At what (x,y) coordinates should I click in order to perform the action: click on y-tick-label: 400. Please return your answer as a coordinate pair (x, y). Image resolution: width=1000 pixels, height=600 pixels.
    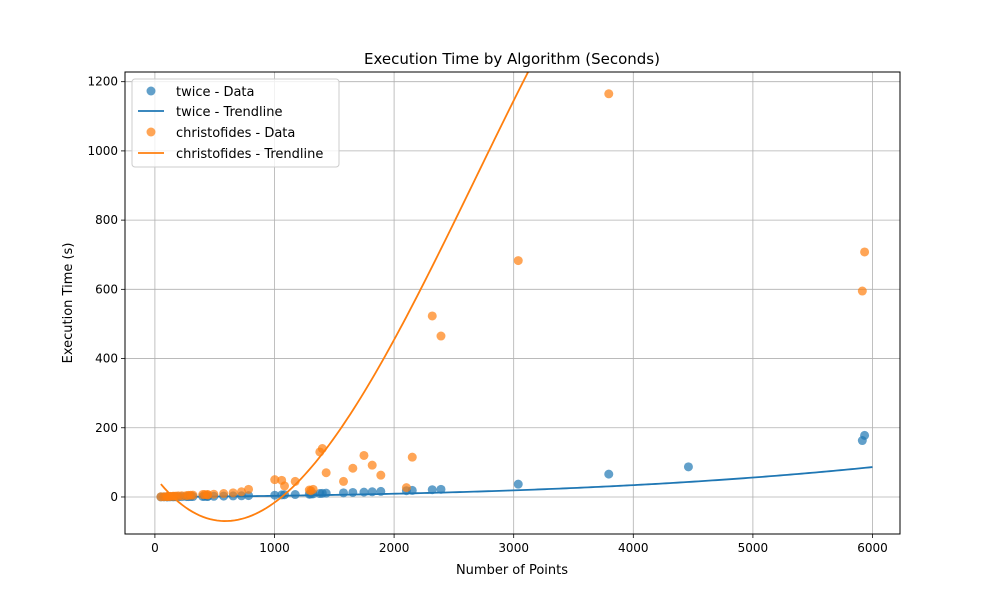
    Looking at the image, I should click on (106, 359).